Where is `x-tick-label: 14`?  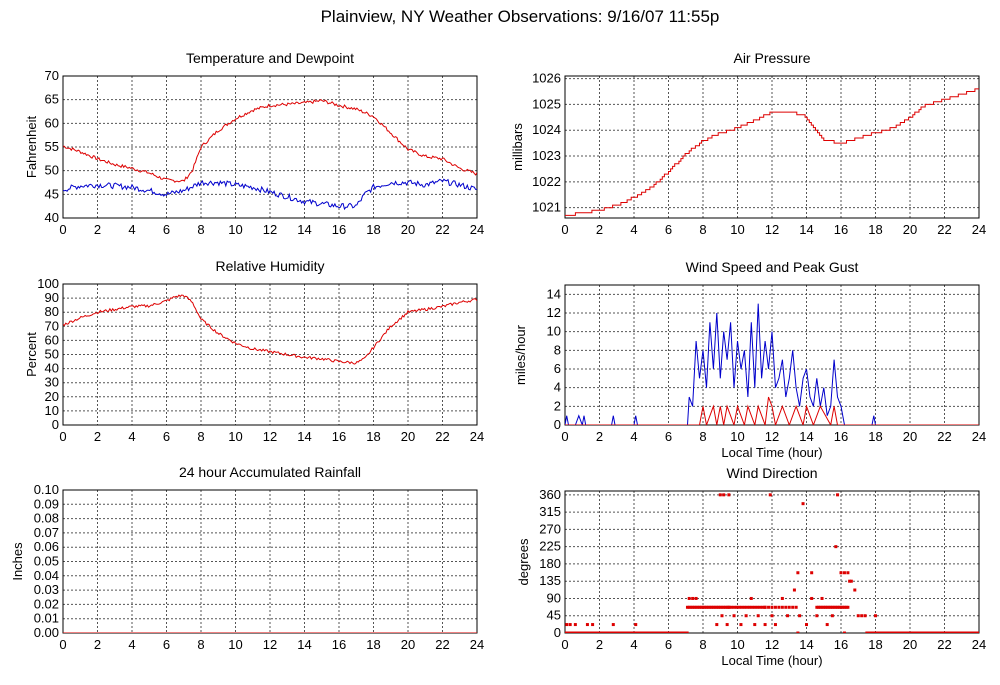
x-tick-label: 14 is located at coordinates (304, 644).